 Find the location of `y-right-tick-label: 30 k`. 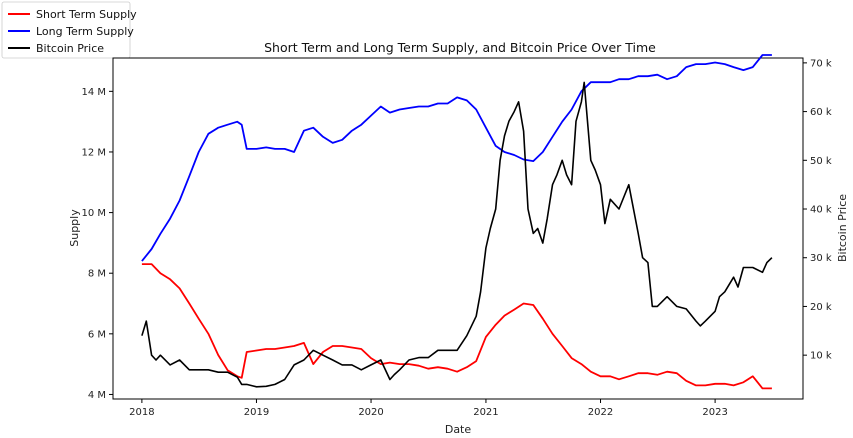

y-right-tick-label: 30 k is located at coordinates (821, 258).